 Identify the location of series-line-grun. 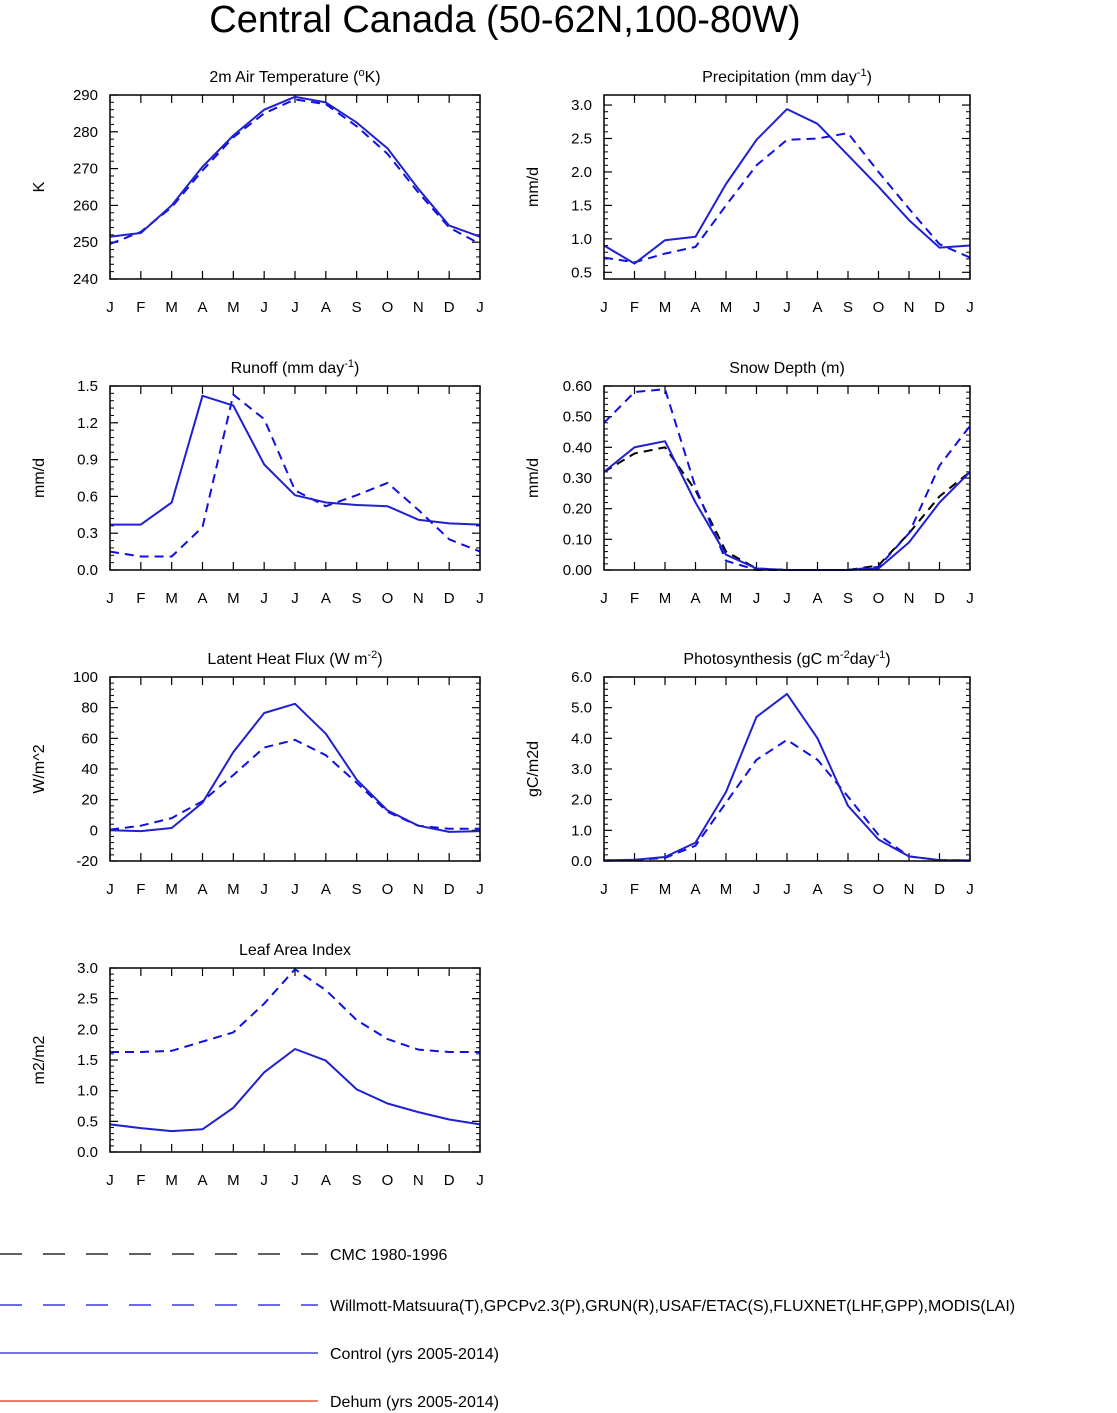
(295, 475).